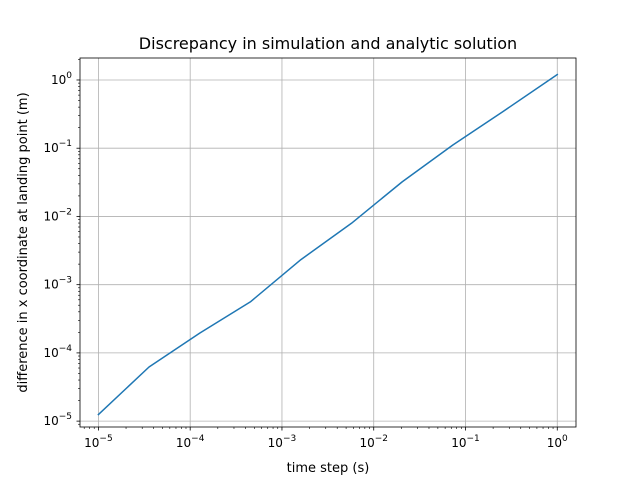  Describe the element at coordinates (65, 281) in the screenshot. I see `y-tick-label-exponent: −3` at that location.